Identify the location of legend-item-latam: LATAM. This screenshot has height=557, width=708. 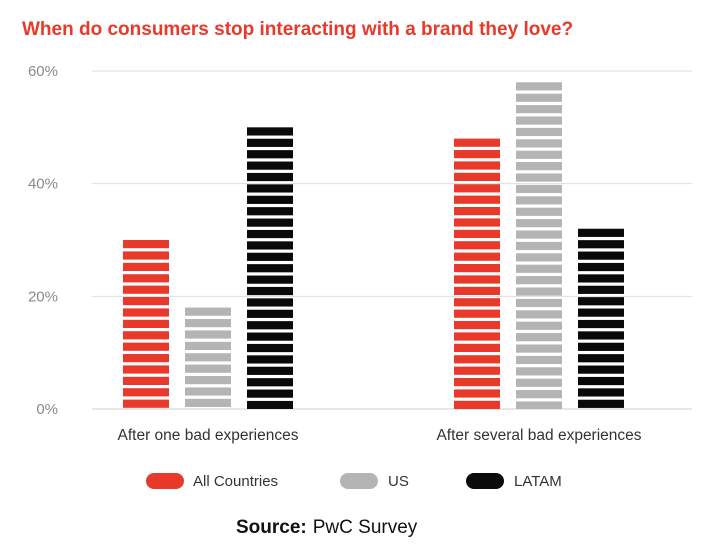
(514, 481).